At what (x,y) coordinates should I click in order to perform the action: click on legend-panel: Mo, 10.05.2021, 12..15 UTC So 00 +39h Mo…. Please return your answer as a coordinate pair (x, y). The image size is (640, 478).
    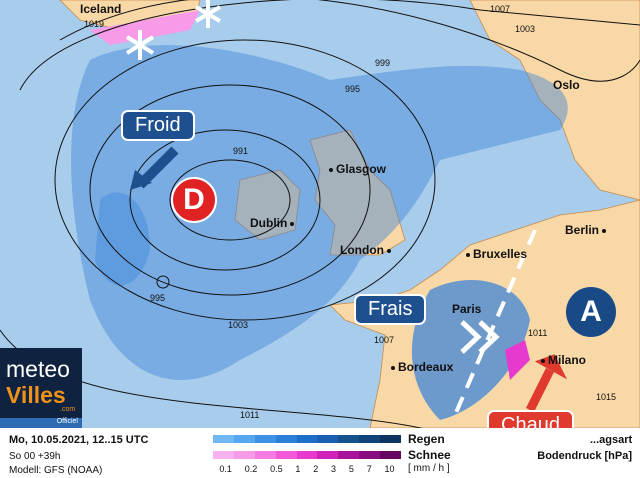
    Looking at the image, I should click on (320, 453).